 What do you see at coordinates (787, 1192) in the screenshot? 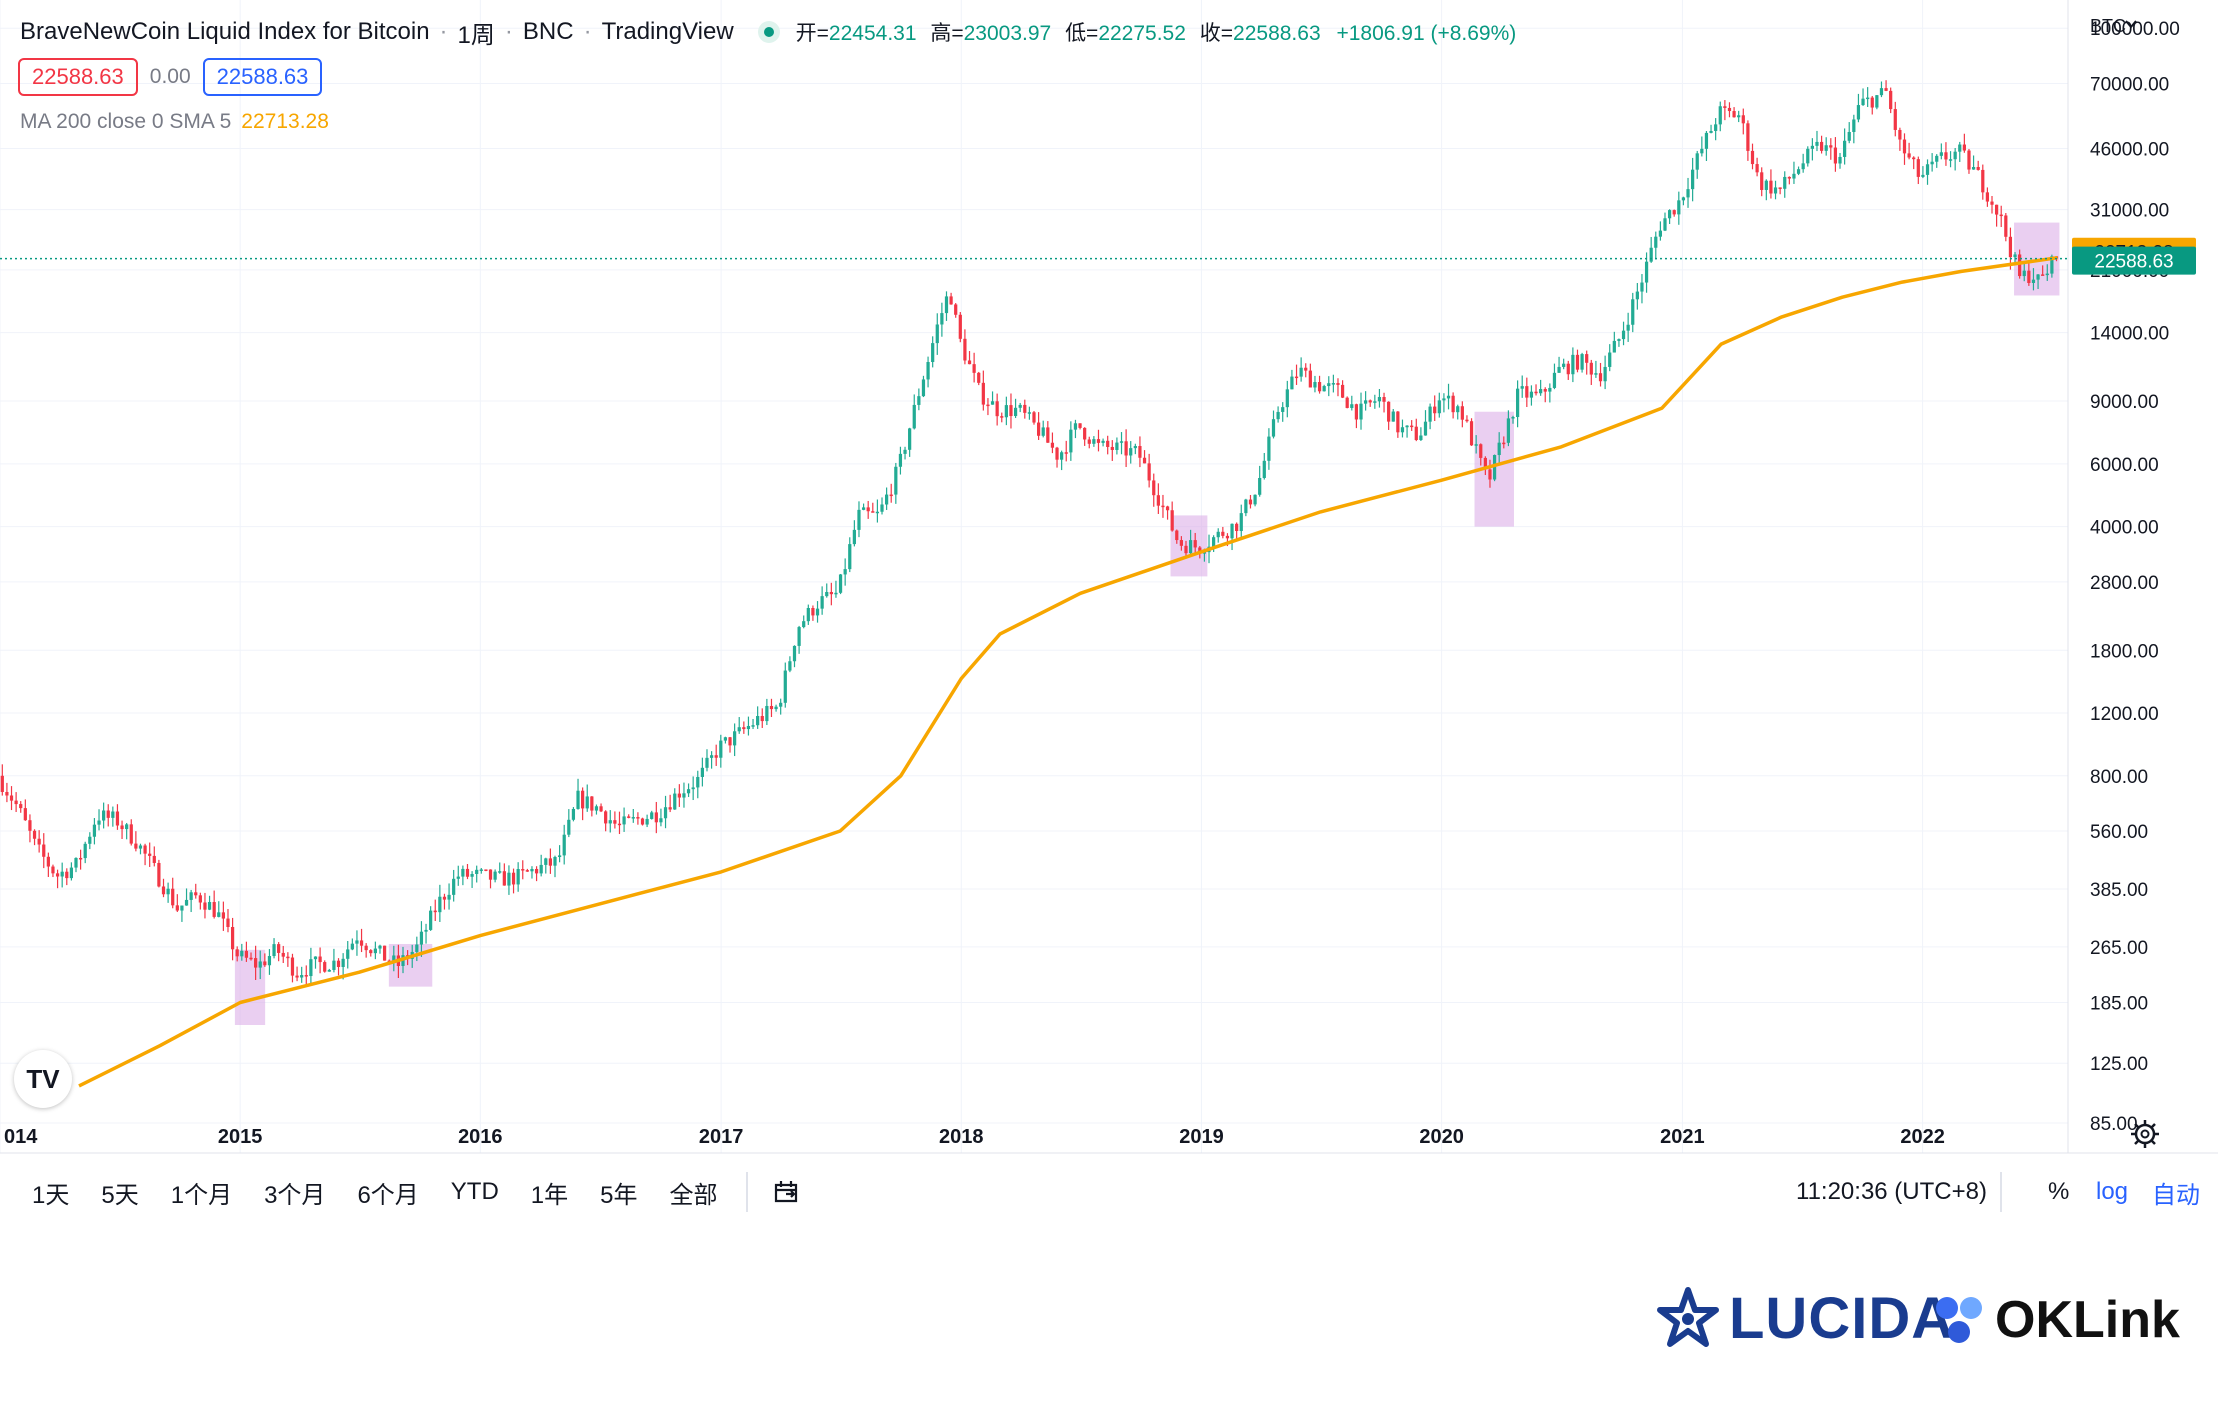
I see `go-to-date-icon` at bounding box center [787, 1192].